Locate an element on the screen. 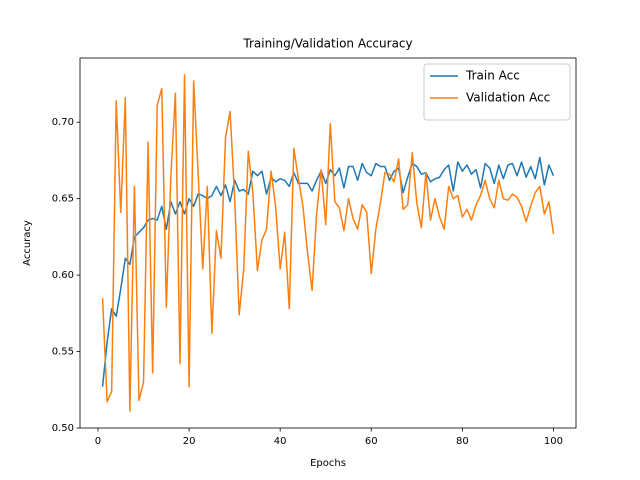  y-tick-label: 0.60 is located at coordinates (63, 275).